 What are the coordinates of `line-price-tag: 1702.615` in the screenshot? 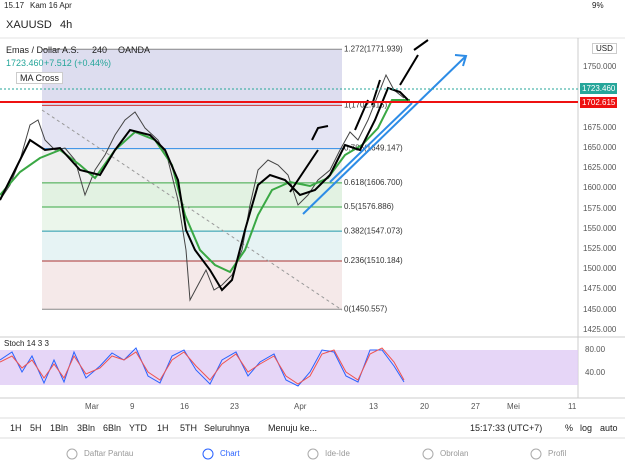 It's located at (599, 102).